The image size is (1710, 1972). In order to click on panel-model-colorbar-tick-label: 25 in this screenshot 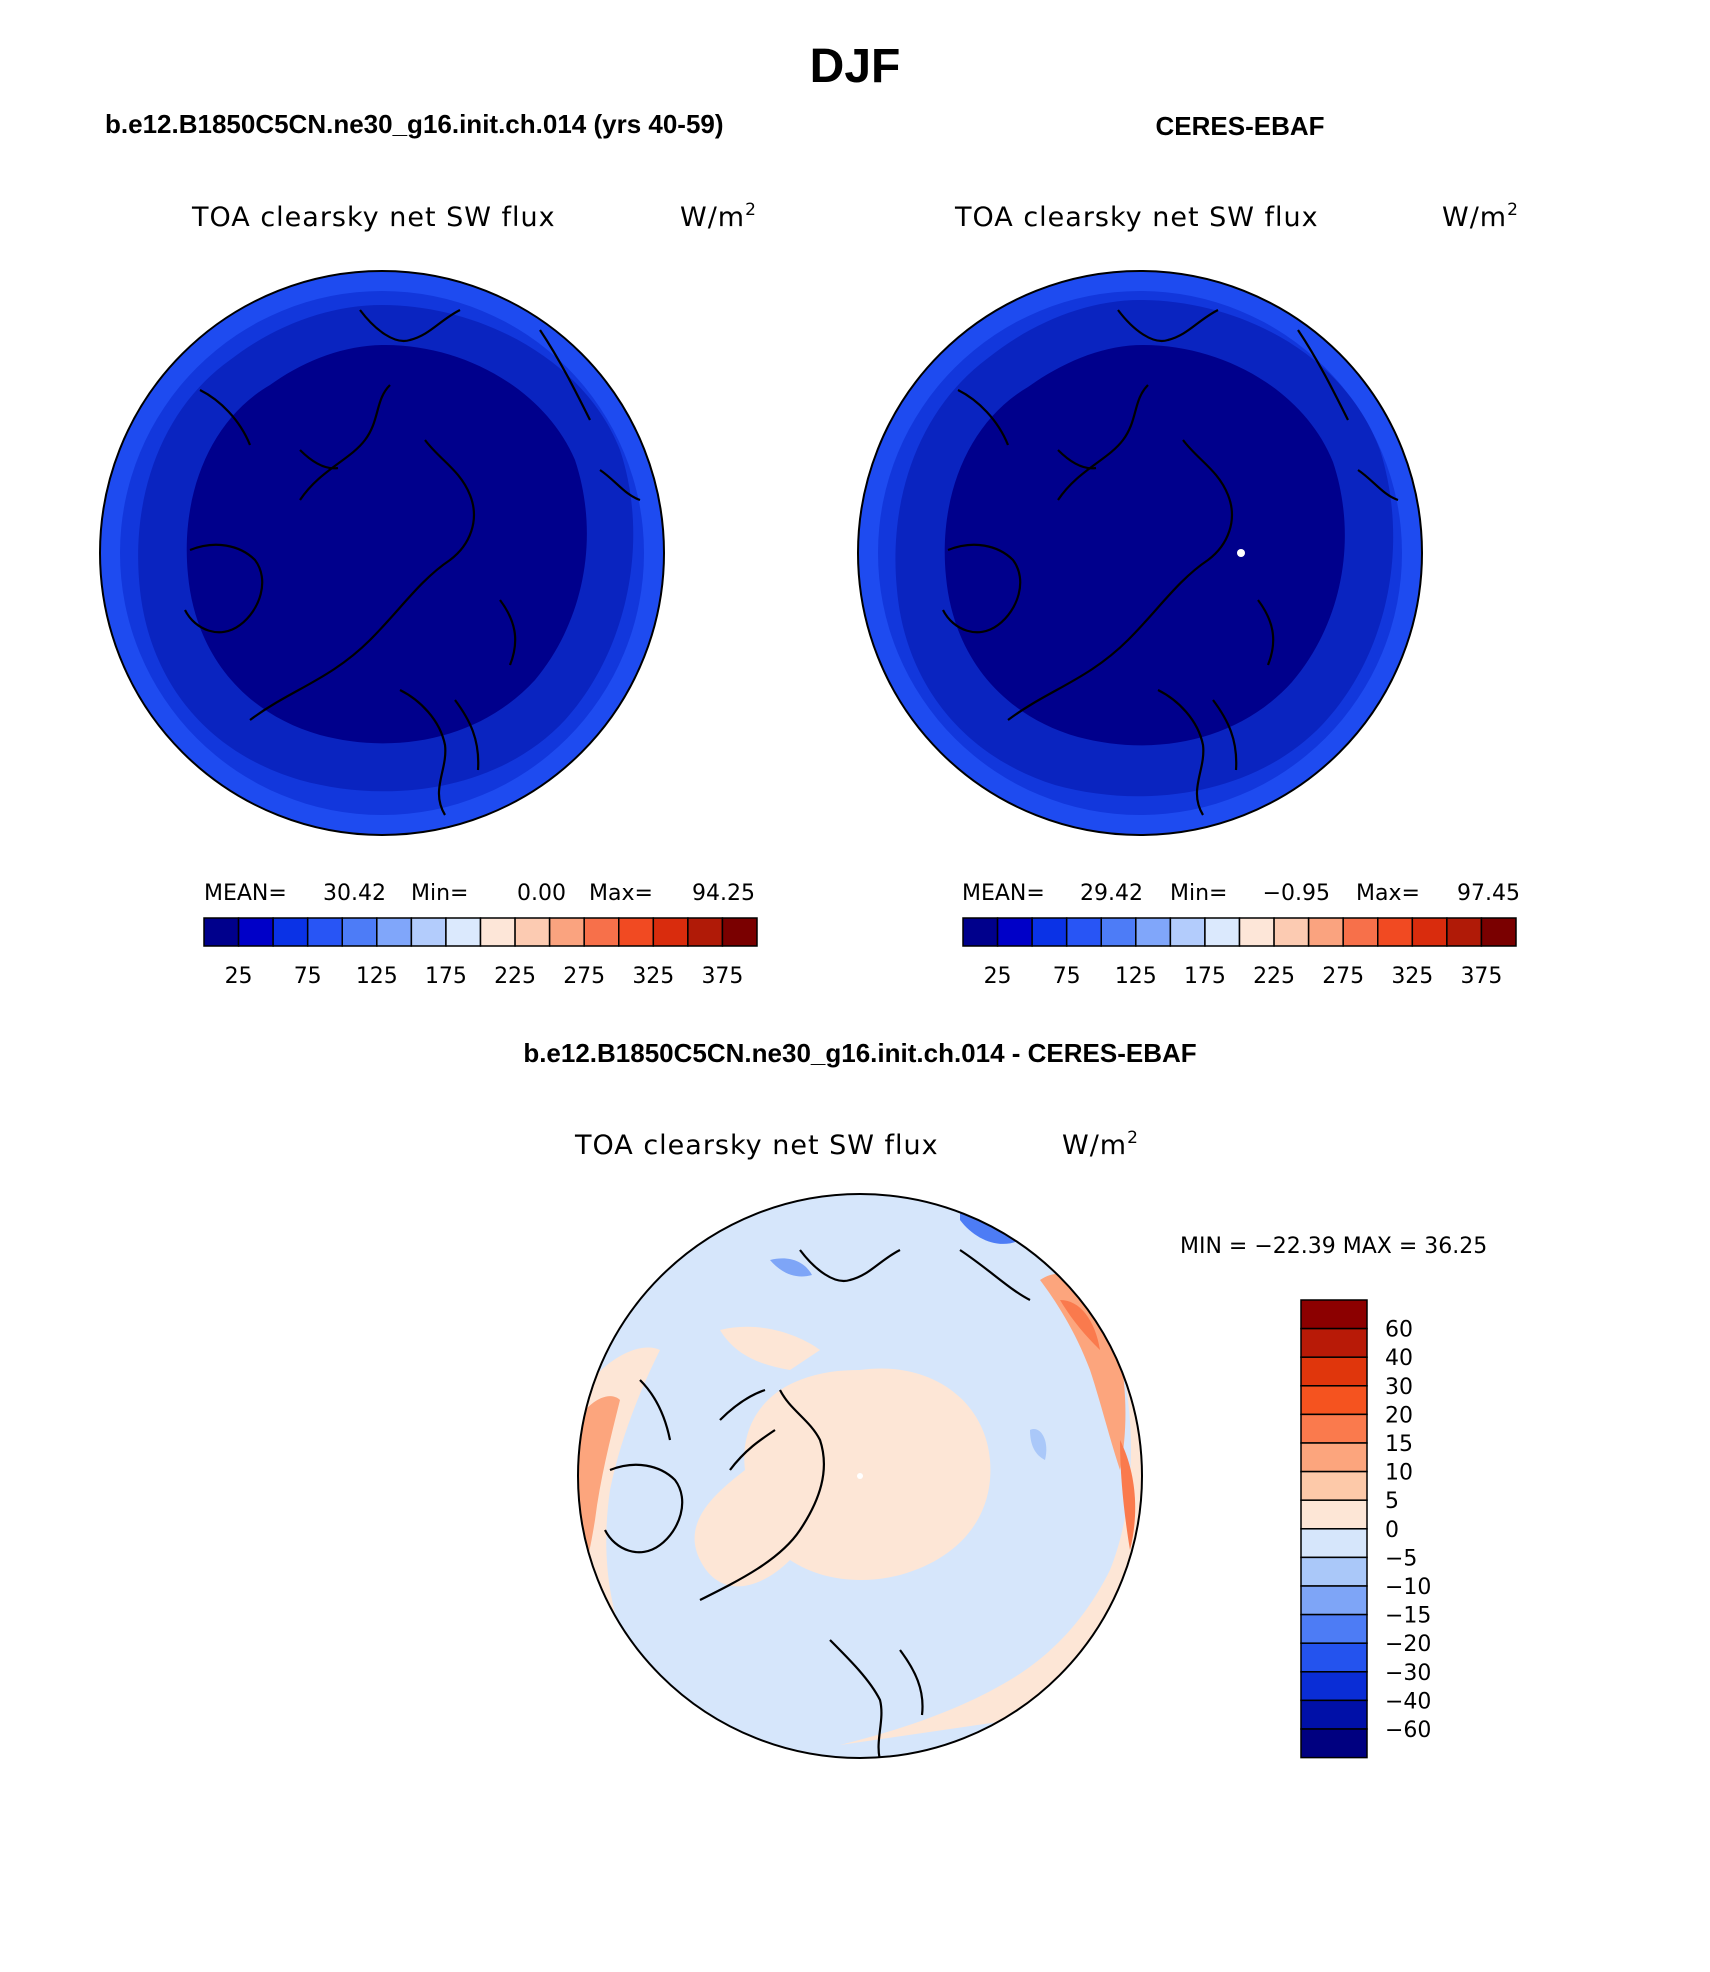, I will do `click(239, 976)`.